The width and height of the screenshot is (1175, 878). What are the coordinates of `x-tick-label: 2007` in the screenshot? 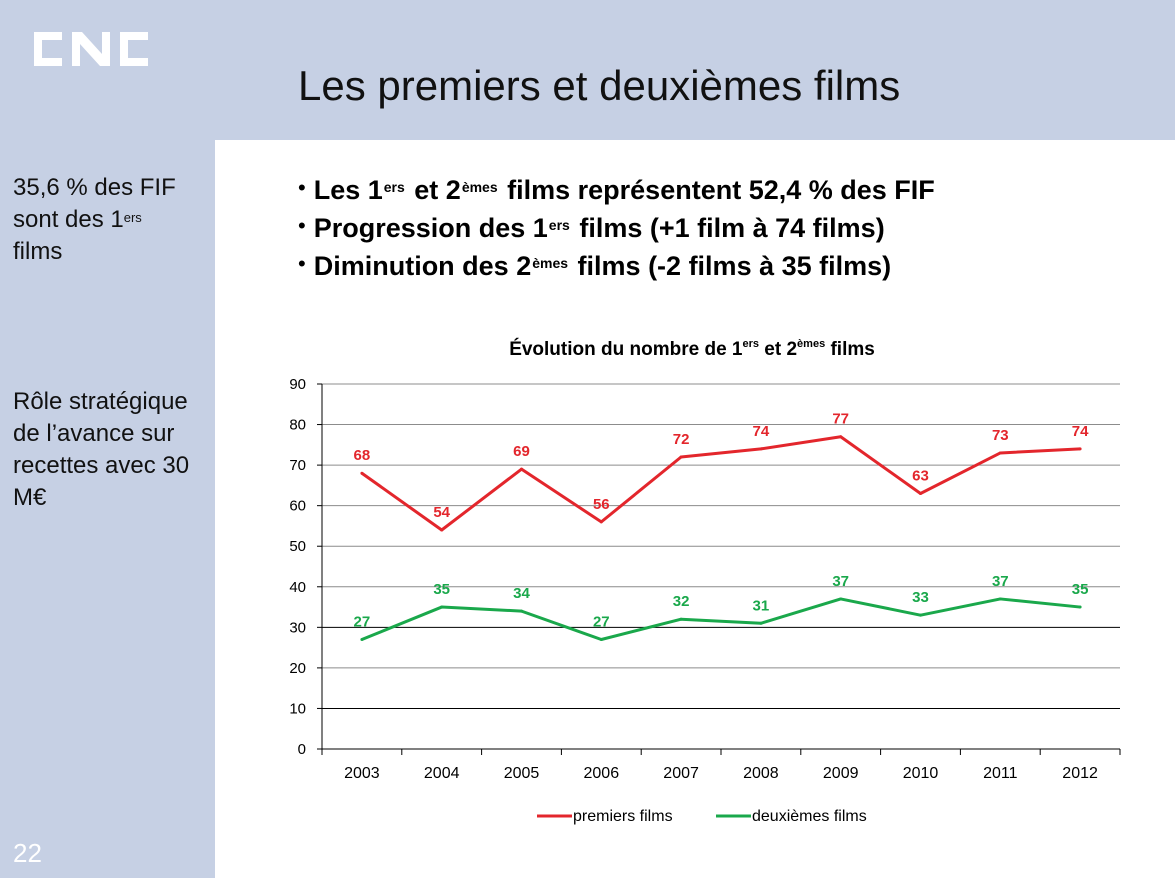 It's located at (681, 773).